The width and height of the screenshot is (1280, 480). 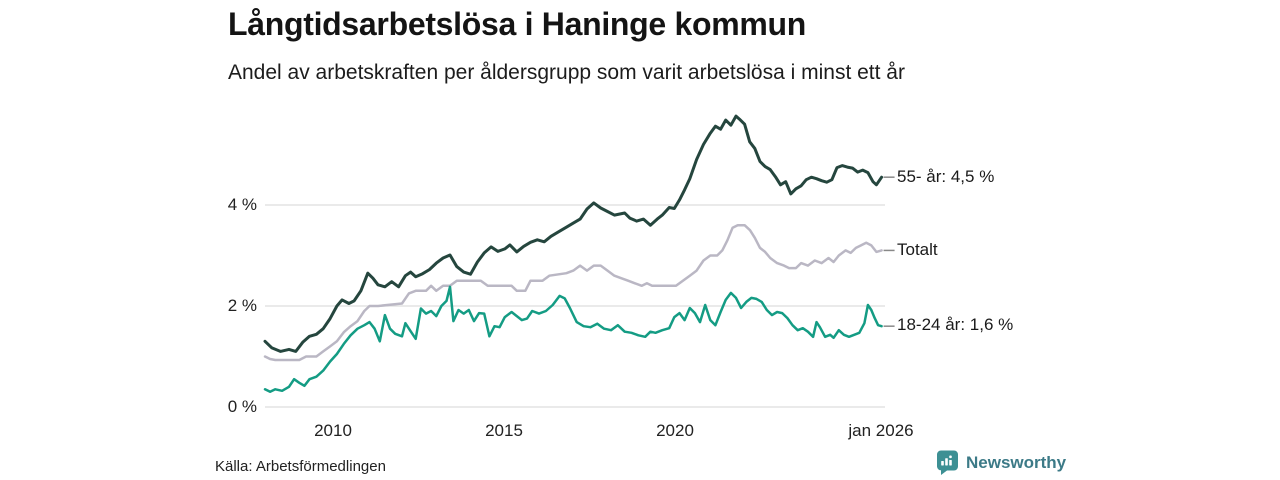 I want to click on x-axis-tick-label: jan 2026, so click(x=881, y=430).